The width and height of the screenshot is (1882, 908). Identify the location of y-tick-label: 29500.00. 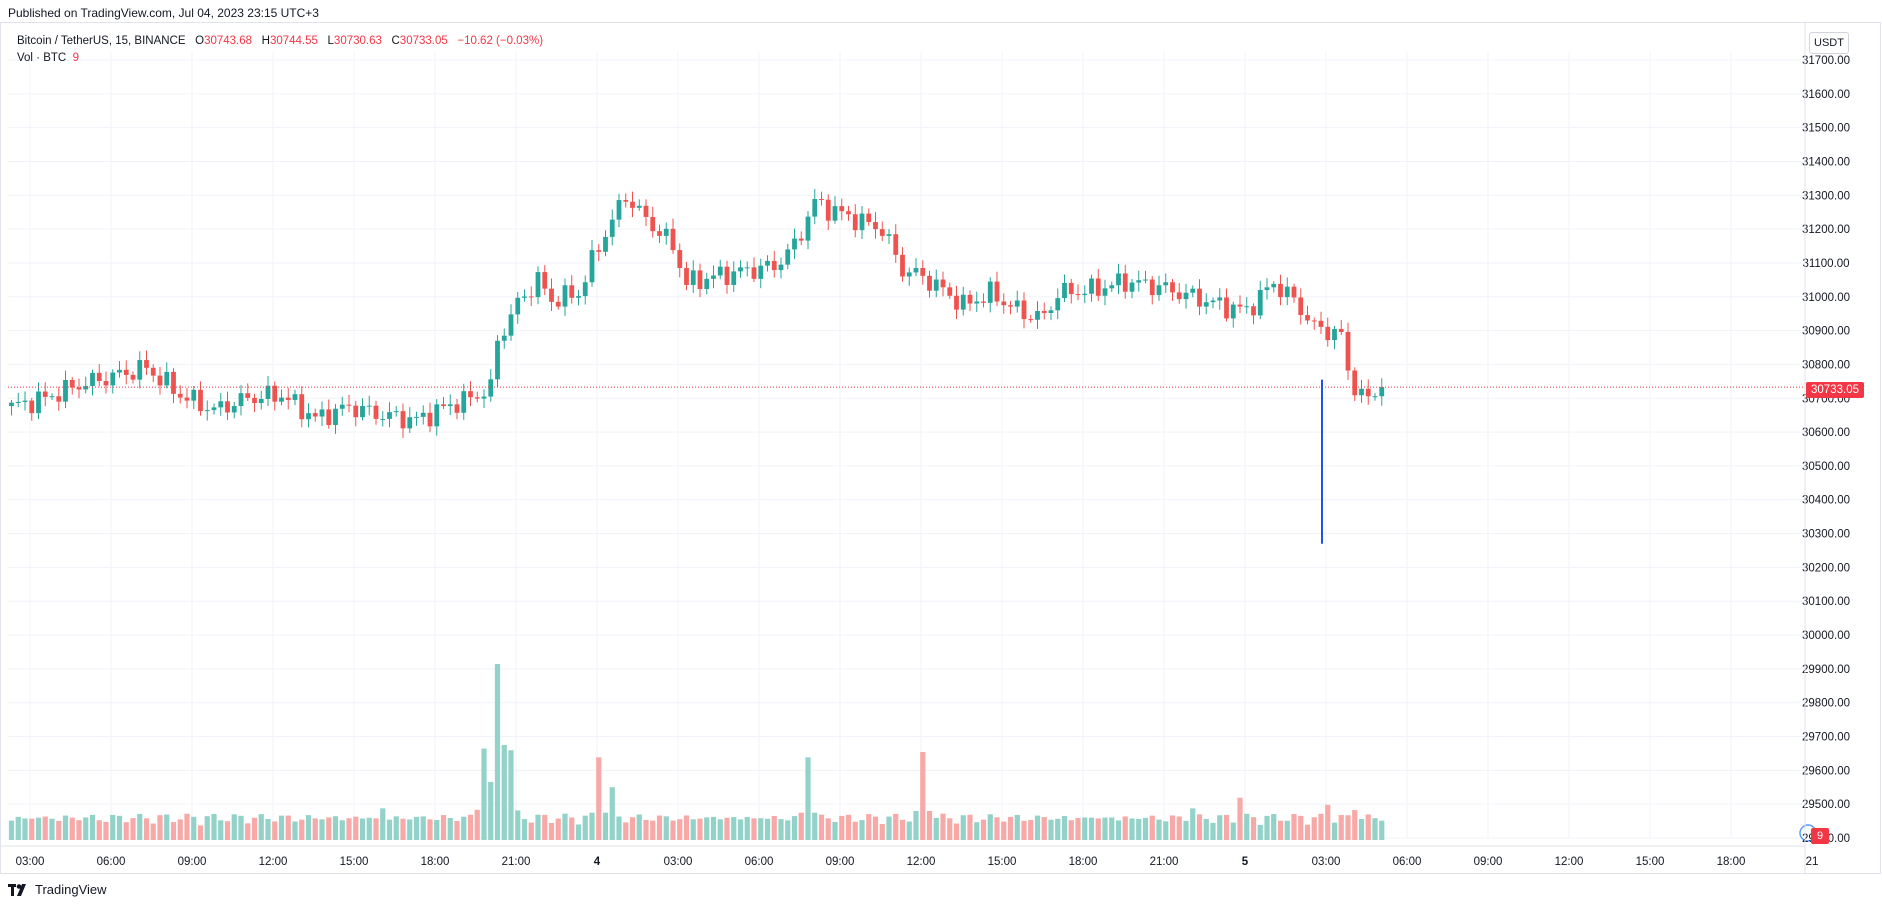
(1826, 805).